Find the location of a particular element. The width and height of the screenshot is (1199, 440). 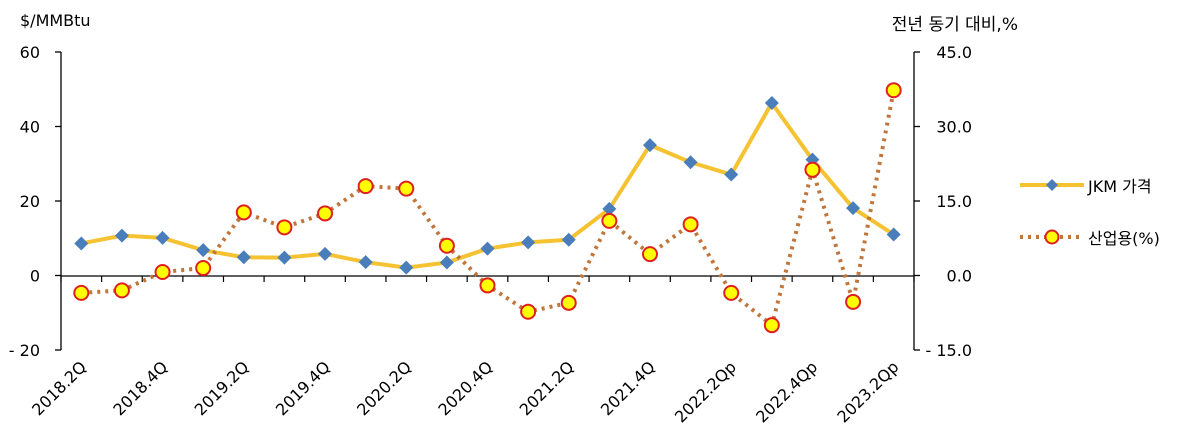

left-axis-tick-label: 60 is located at coordinates (30, 52).